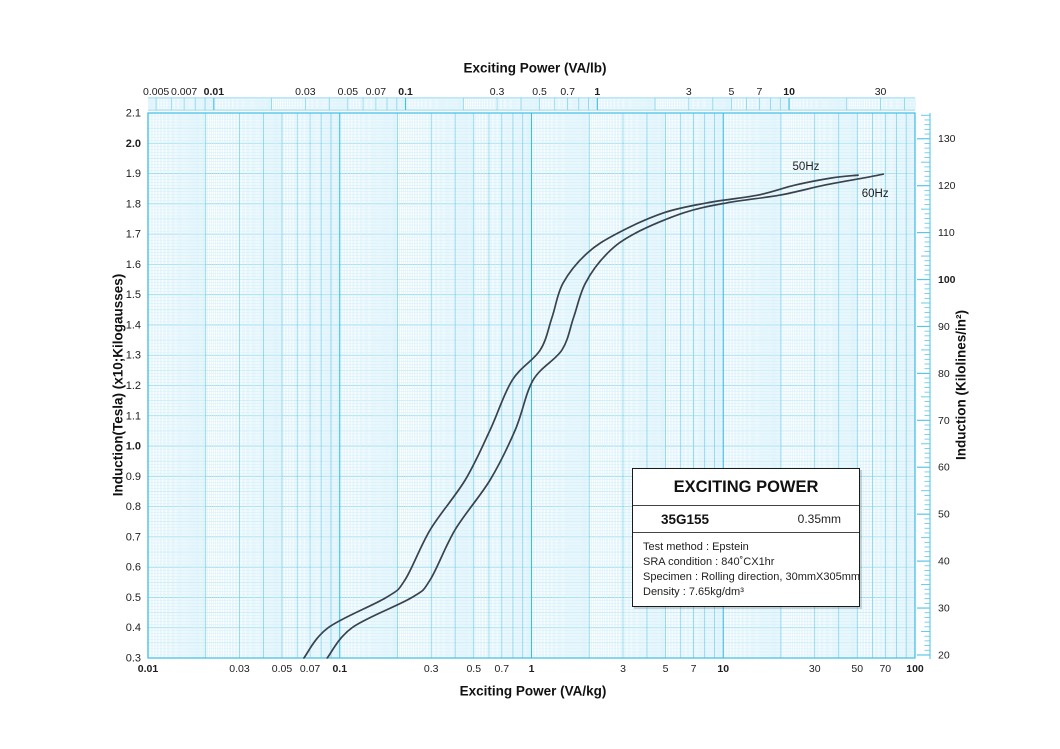  I want to click on x-axis-bottom-tick-label: 50, so click(857, 669).